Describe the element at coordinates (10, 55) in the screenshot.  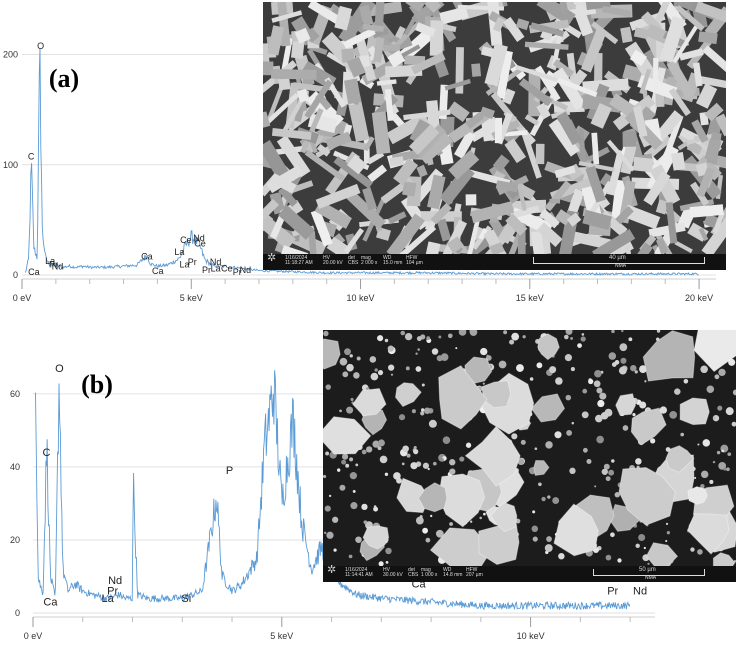
I see `y-tick-label-a-2: 200` at that location.